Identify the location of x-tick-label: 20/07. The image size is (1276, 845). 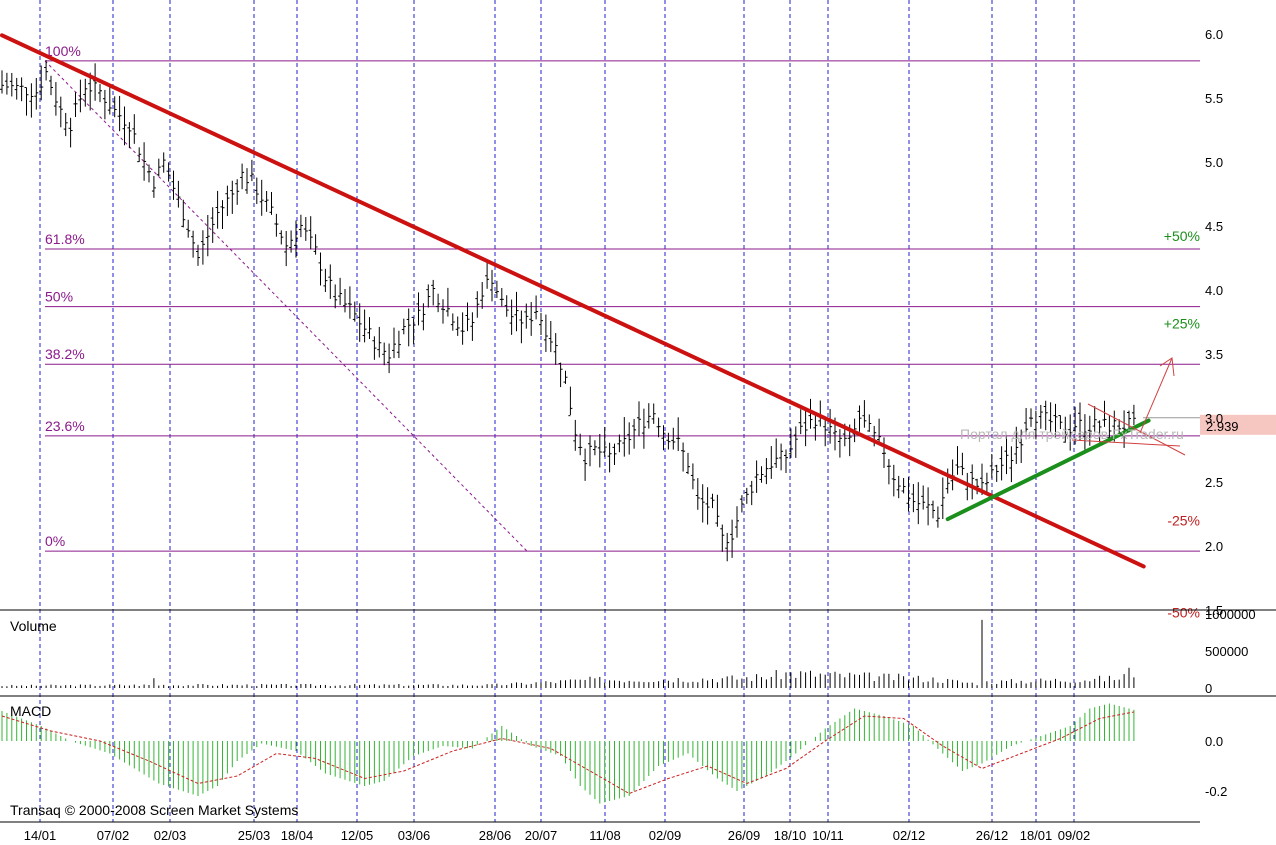
(541, 835).